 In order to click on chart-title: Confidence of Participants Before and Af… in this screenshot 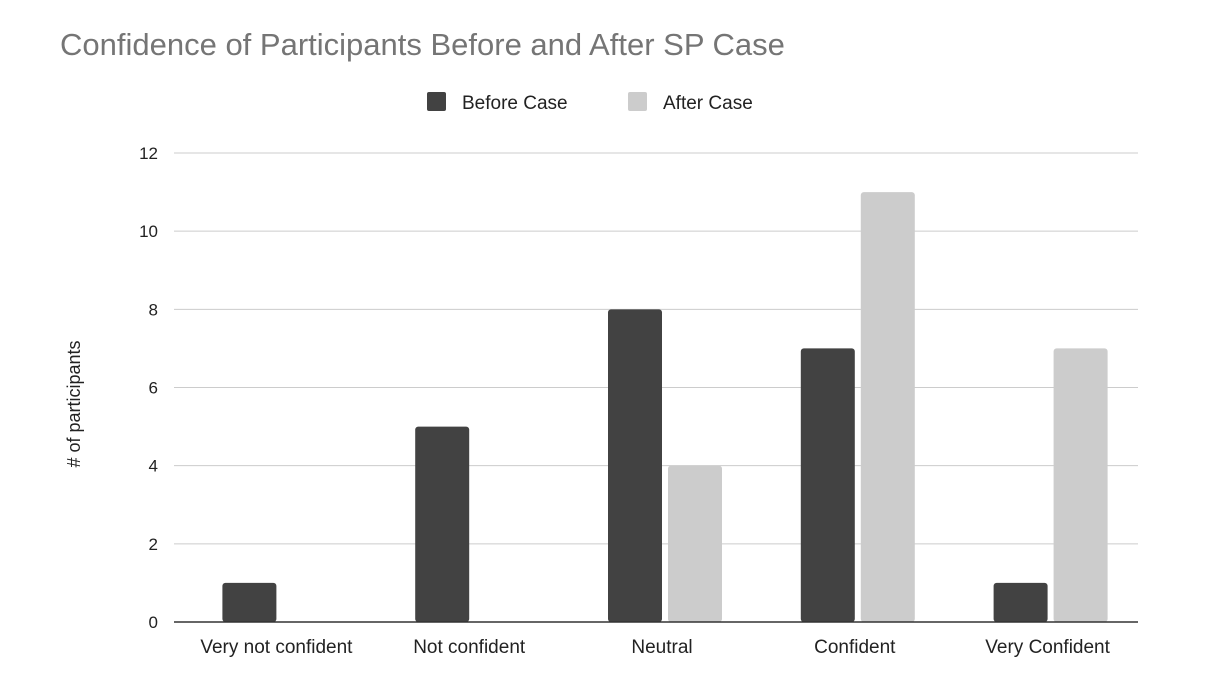, I will do `click(422, 44)`.